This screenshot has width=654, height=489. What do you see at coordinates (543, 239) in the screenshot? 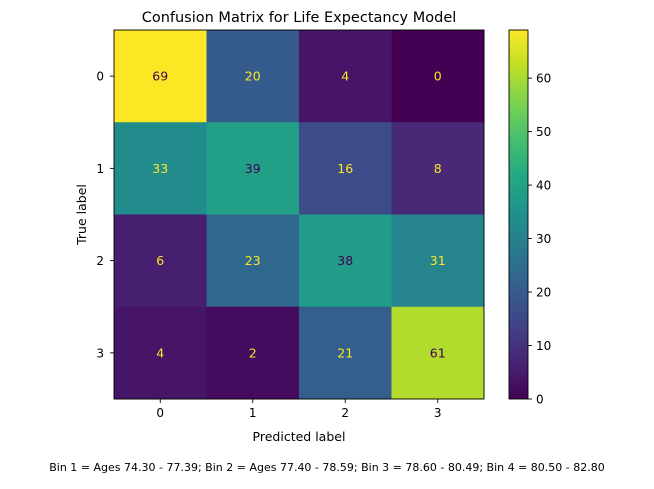
I see `colorbar-tick-label: 30` at bounding box center [543, 239].